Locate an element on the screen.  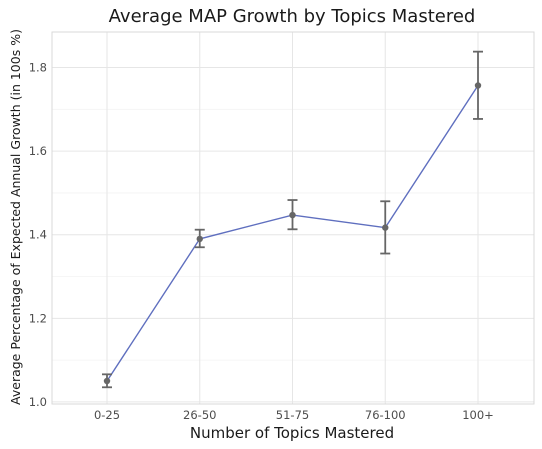
x-tick-label: 26-50 is located at coordinates (199, 415).